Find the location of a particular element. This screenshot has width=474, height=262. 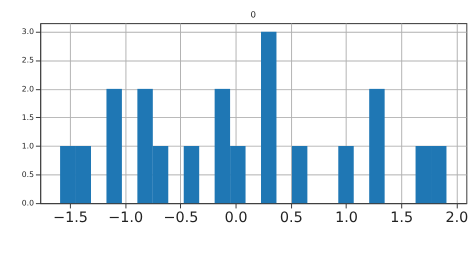

x-tick-label: 0.5 is located at coordinates (291, 218).